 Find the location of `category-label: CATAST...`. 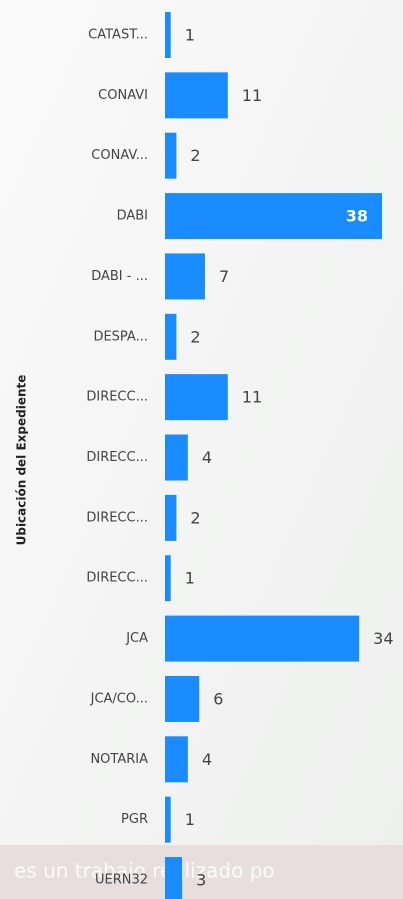

category-label: CATAST... is located at coordinates (118, 35).